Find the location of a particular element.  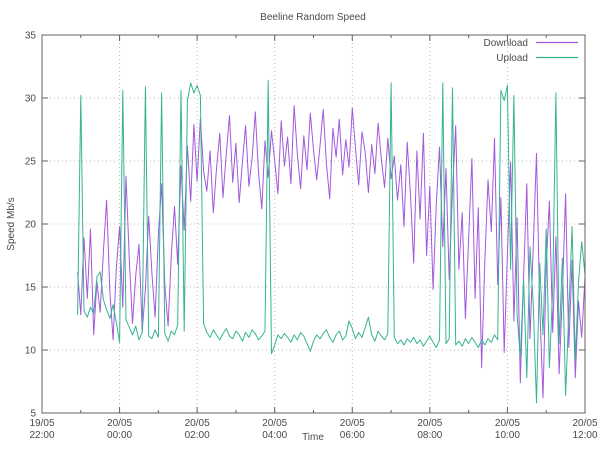

x-tick-time: 02:00 is located at coordinates (197, 435).